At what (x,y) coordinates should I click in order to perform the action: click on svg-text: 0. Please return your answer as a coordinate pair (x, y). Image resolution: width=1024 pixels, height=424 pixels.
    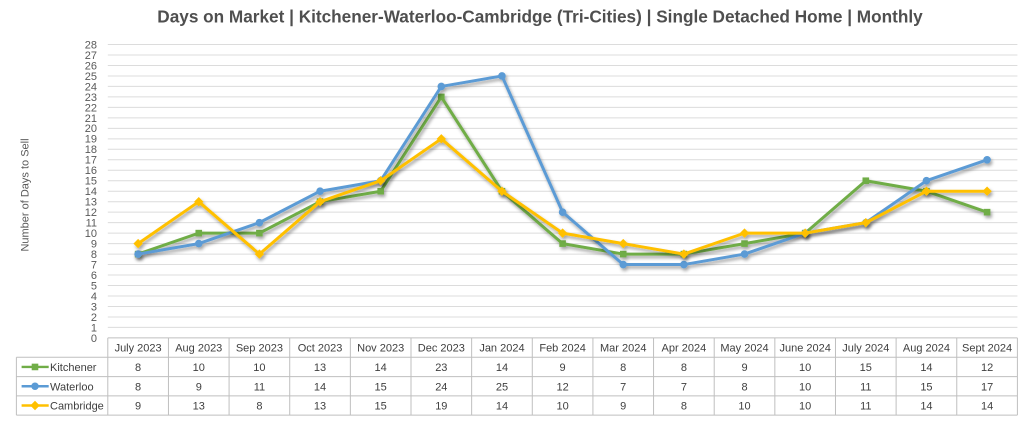
    Looking at the image, I should click on (94, 339).